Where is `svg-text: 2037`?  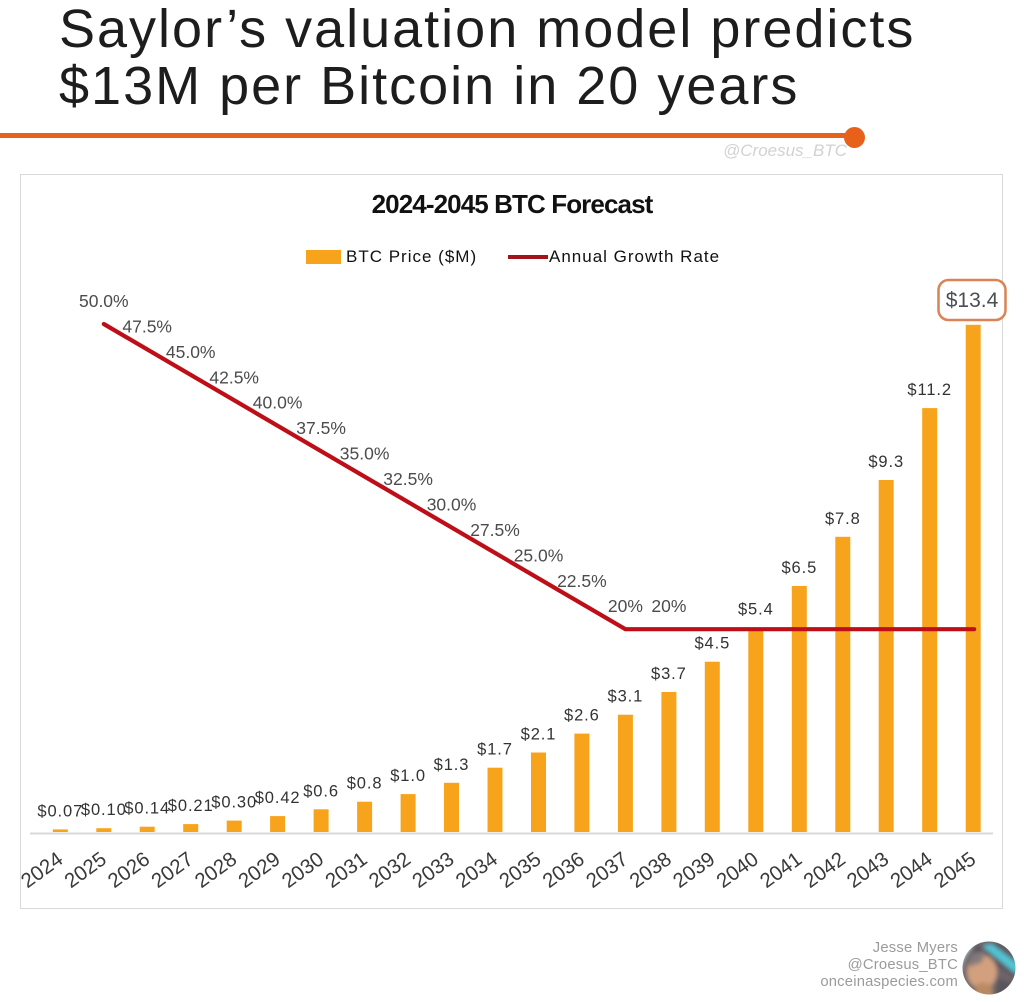
svg-text: 2037 is located at coordinates (607, 869).